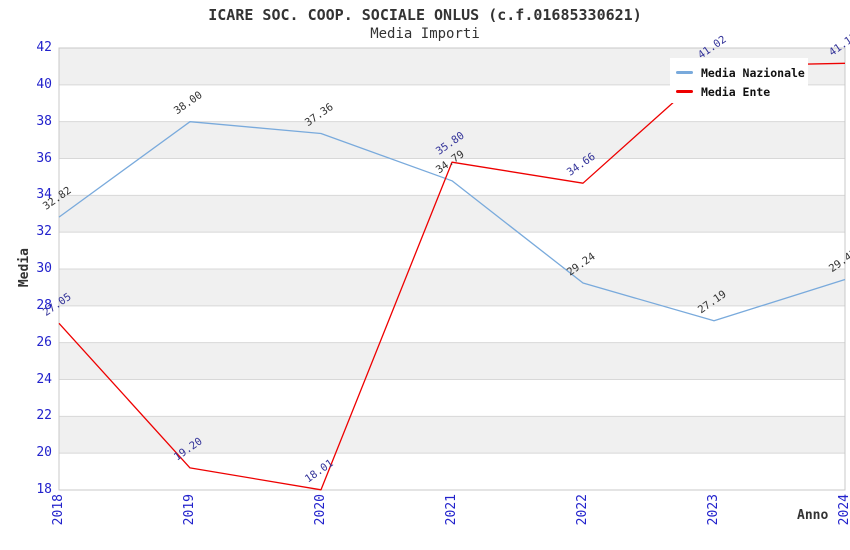 The height and width of the screenshot is (550, 850). I want to click on legend-swatch-ente-icon, so click(684, 91).